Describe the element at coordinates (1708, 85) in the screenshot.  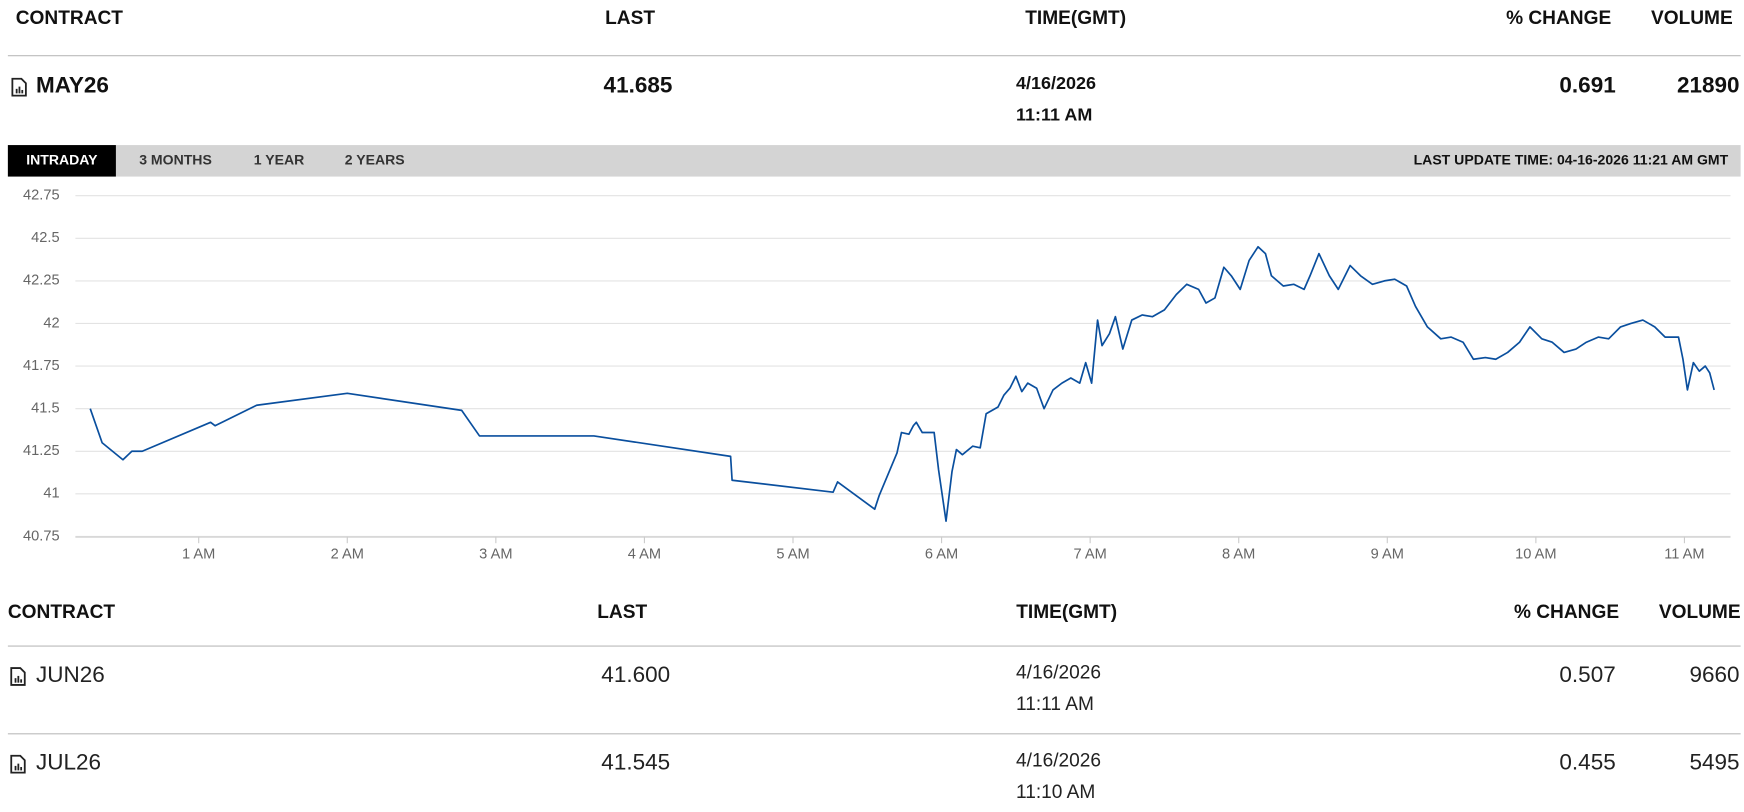
I see `volume: 21890` at that location.